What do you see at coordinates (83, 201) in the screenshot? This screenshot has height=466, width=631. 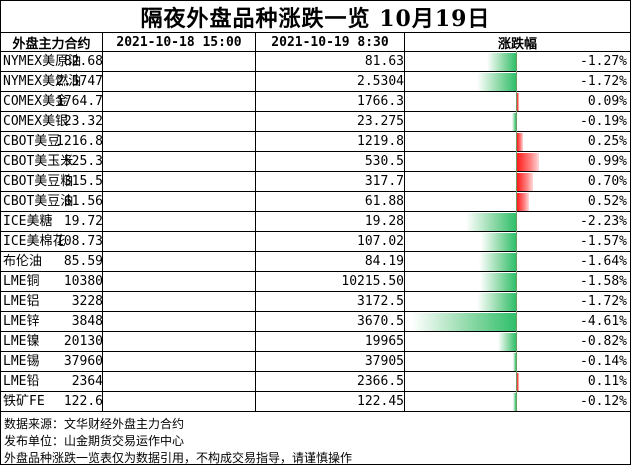 I see `price-close-1018: 61.56` at bounding box center [83, 201].